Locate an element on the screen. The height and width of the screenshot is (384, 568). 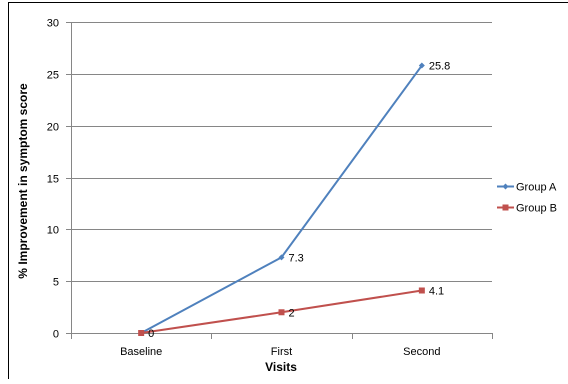
data-label: 4.1 is located at coordinates (436, 291).